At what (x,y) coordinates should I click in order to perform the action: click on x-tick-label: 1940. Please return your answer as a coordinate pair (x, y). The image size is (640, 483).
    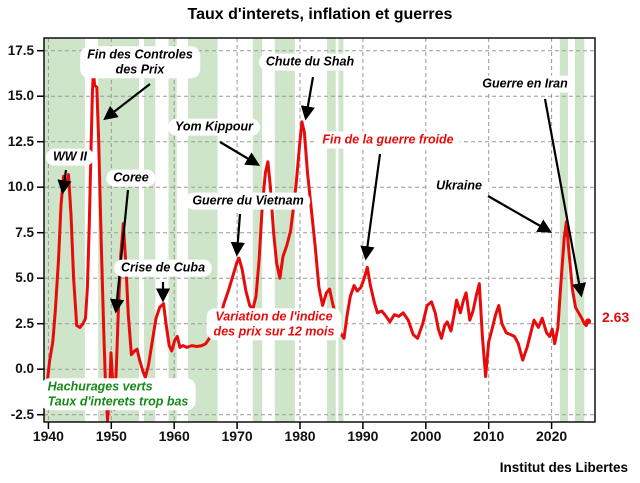
    Looking at the image, I should click on (48, 436).